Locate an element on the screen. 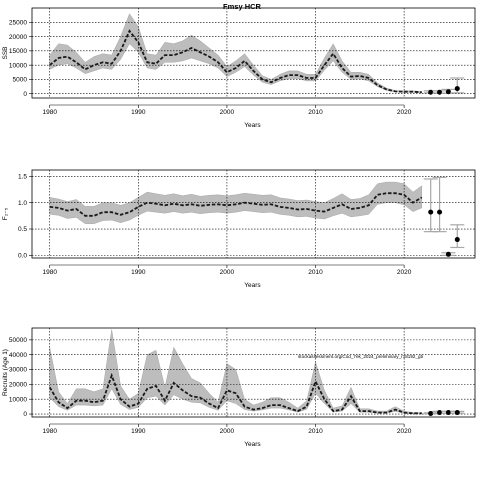 The height and width of the screenshot is (480, 480). y-tick-label: 50000 is located at coordinates (18, 340).